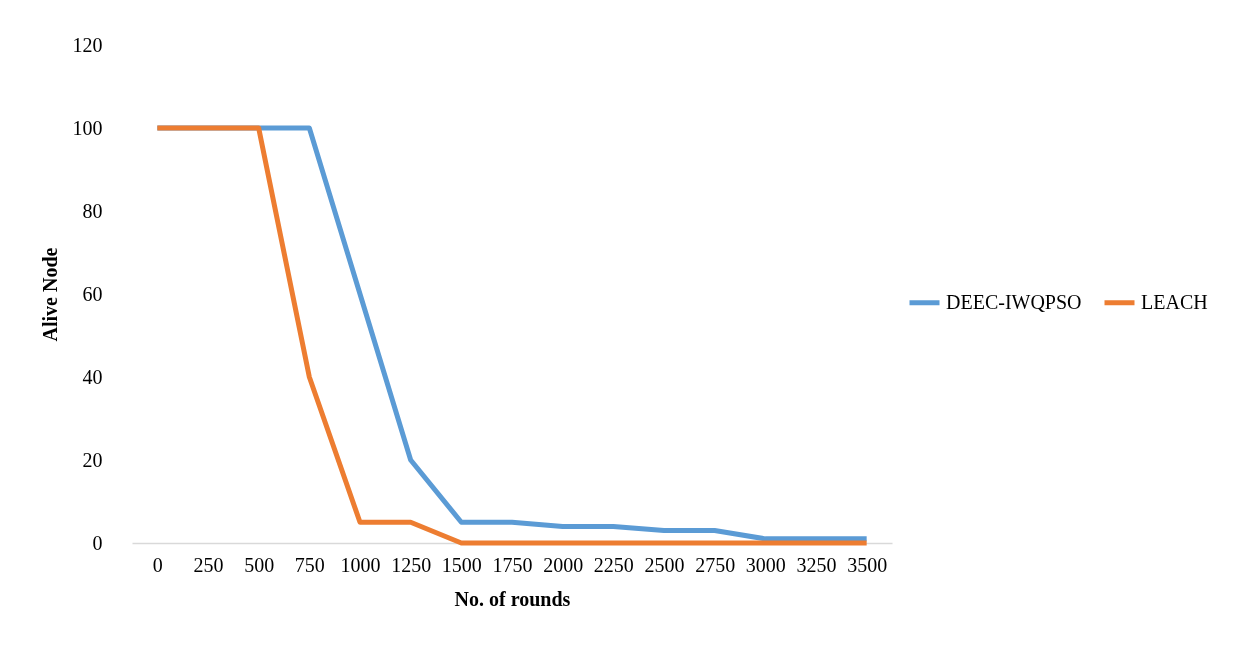 The image size is (1256, 646). Describe the element at coordinates (816, 564) in the screenshot. I see `x-tick-label: 3250` at that location.